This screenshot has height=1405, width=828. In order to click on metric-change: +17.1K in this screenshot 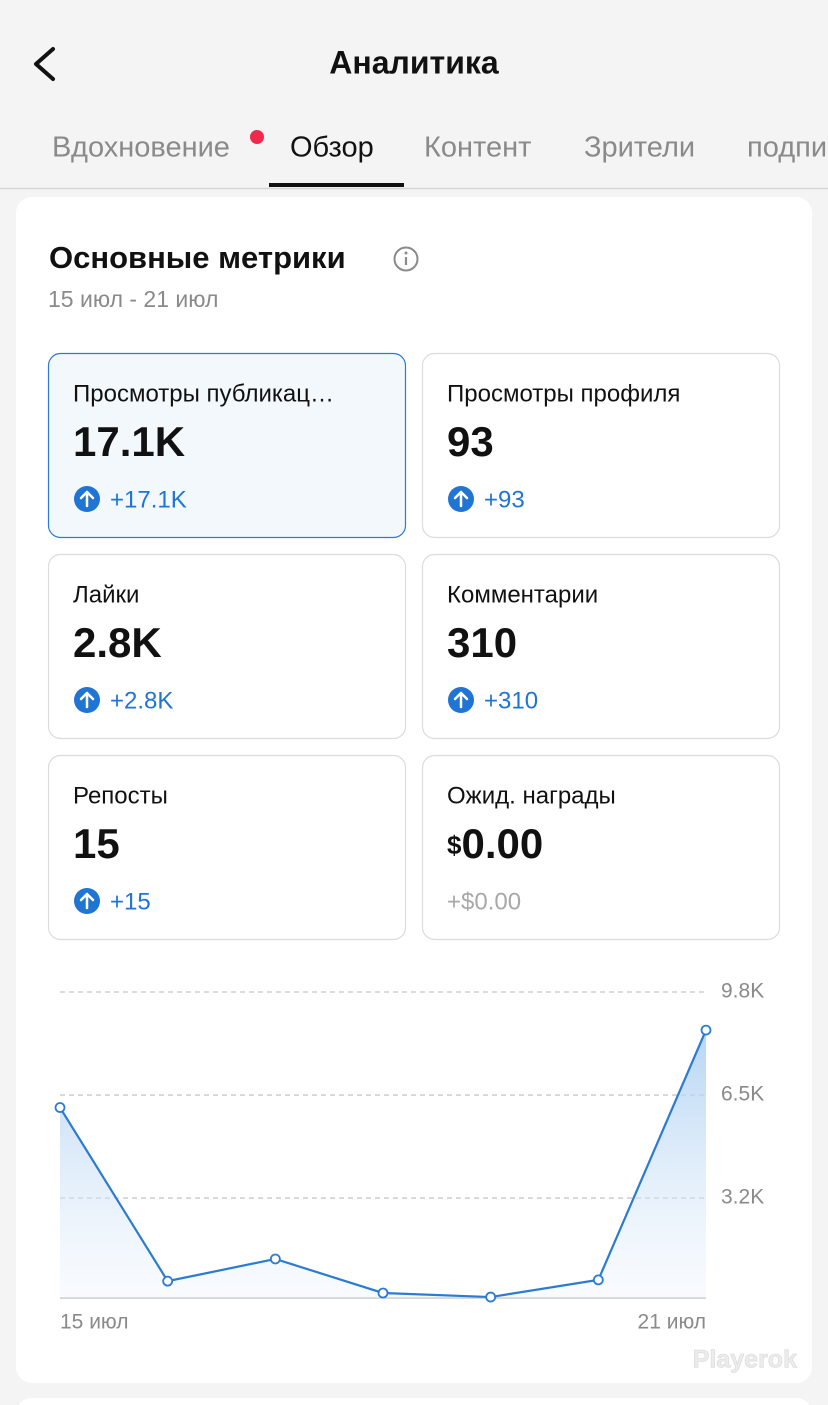, I will do `click(148, 499)`.